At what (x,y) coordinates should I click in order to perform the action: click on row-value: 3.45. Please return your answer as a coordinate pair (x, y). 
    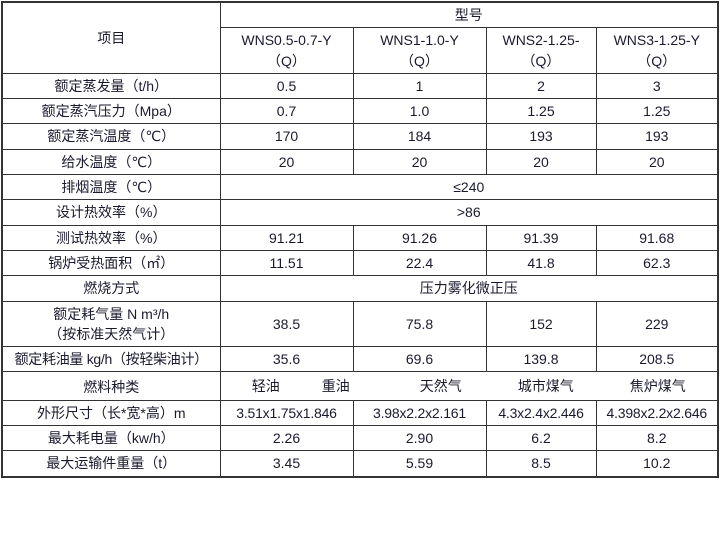
    Looking at the image, I should click on (286, 464).